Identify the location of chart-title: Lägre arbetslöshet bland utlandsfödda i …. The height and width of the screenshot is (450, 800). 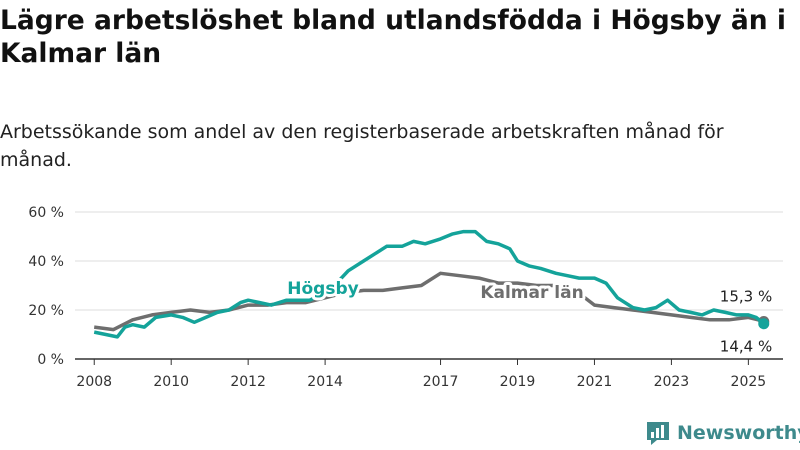
(393, 37).